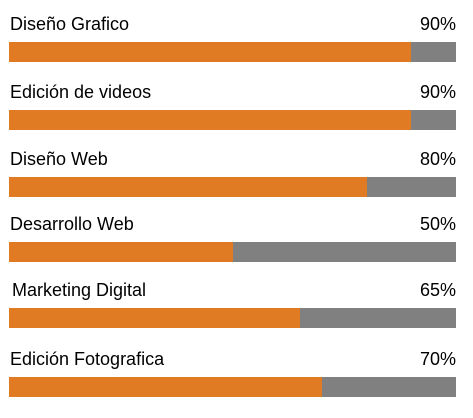 The image size is (473, 418). I want to click on skill-label: Diseño Grafico, so click(70, 24).